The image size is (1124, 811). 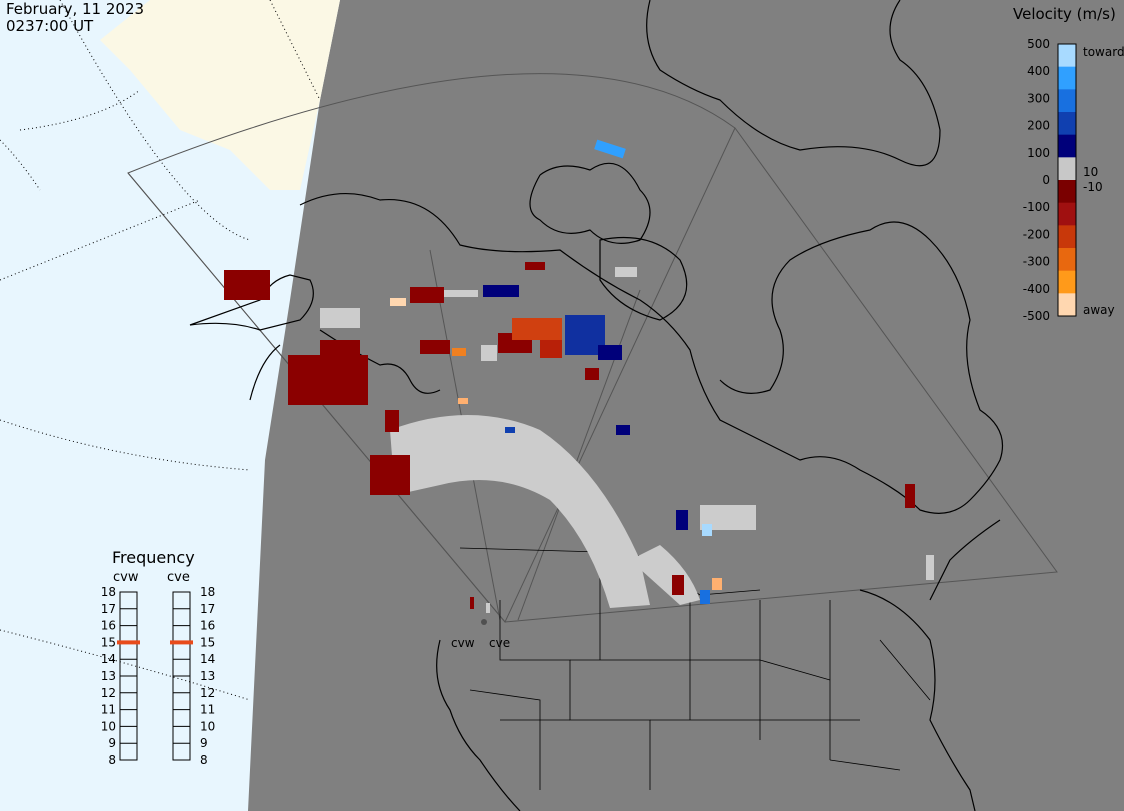 I want to click on legend-away-label: away, so click(x=1099, y=310).